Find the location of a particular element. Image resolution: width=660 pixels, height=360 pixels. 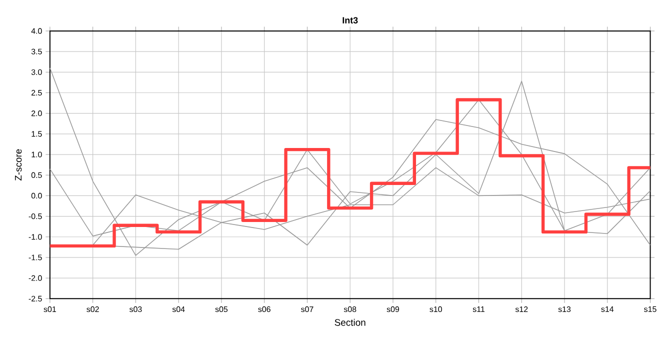

chart-title: Int3 is located at coordinates (350, 20).